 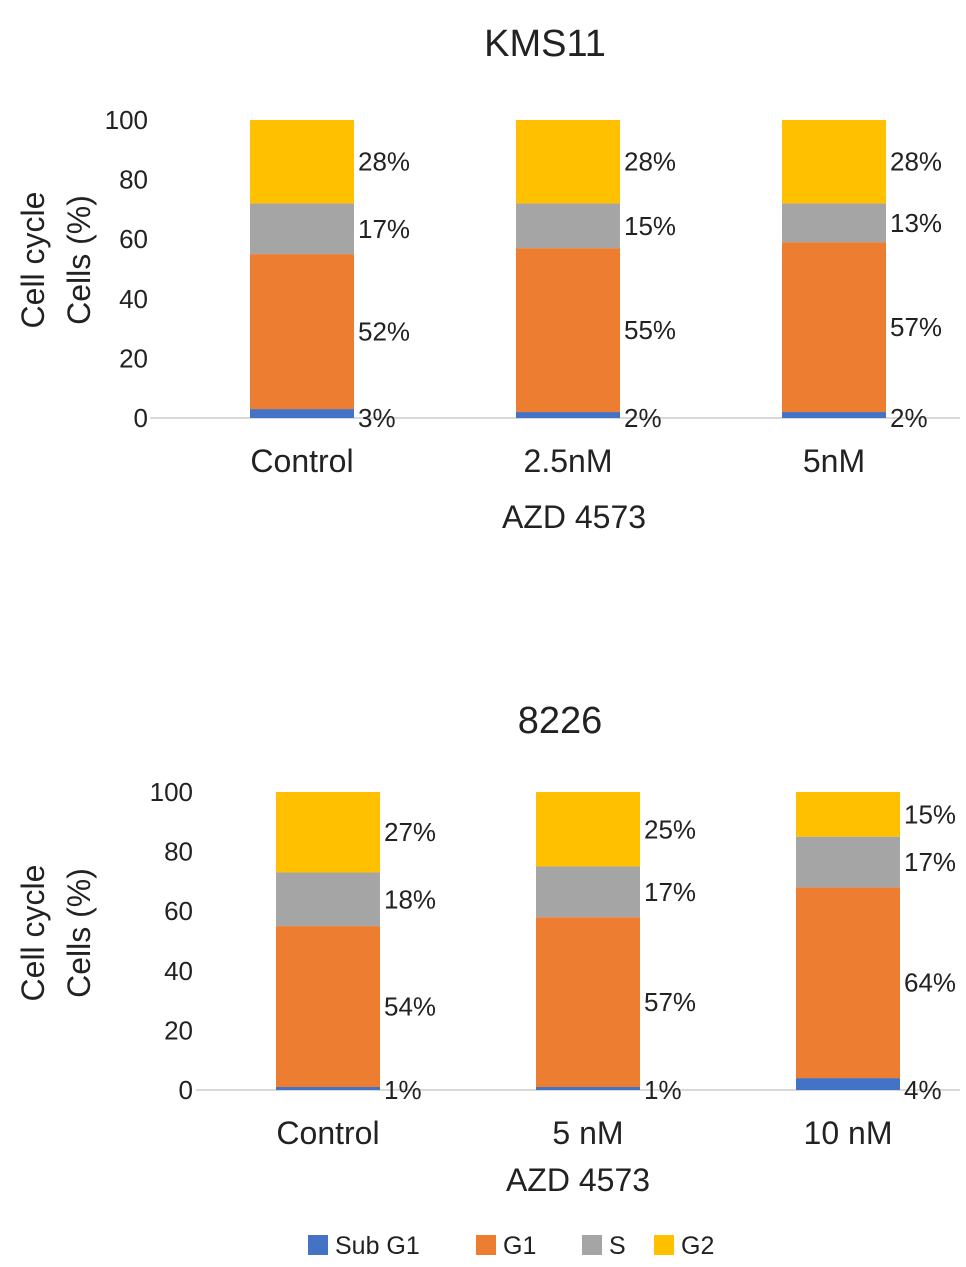 I want to click on legend-label: S, so click(x=617, y=1246).